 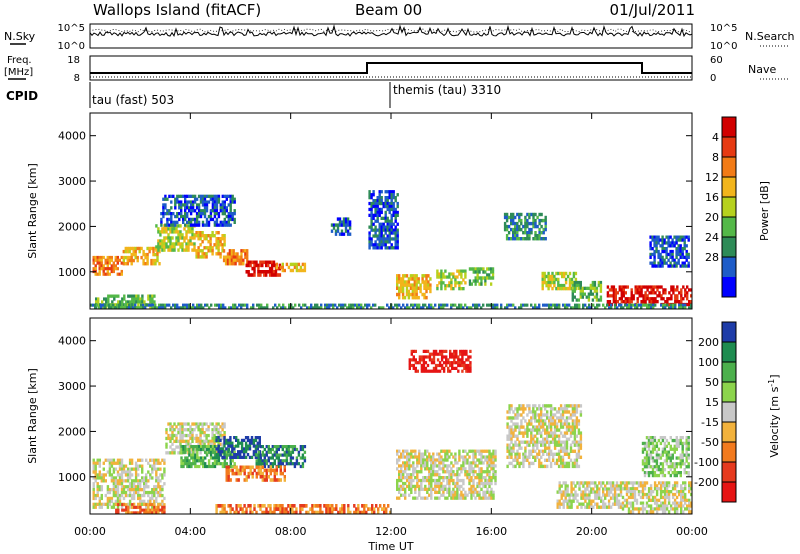 What do you see at coordinates (391, 31) in the screenshot?
I see `noise-sky-trace` at bounding box center [391, 31].